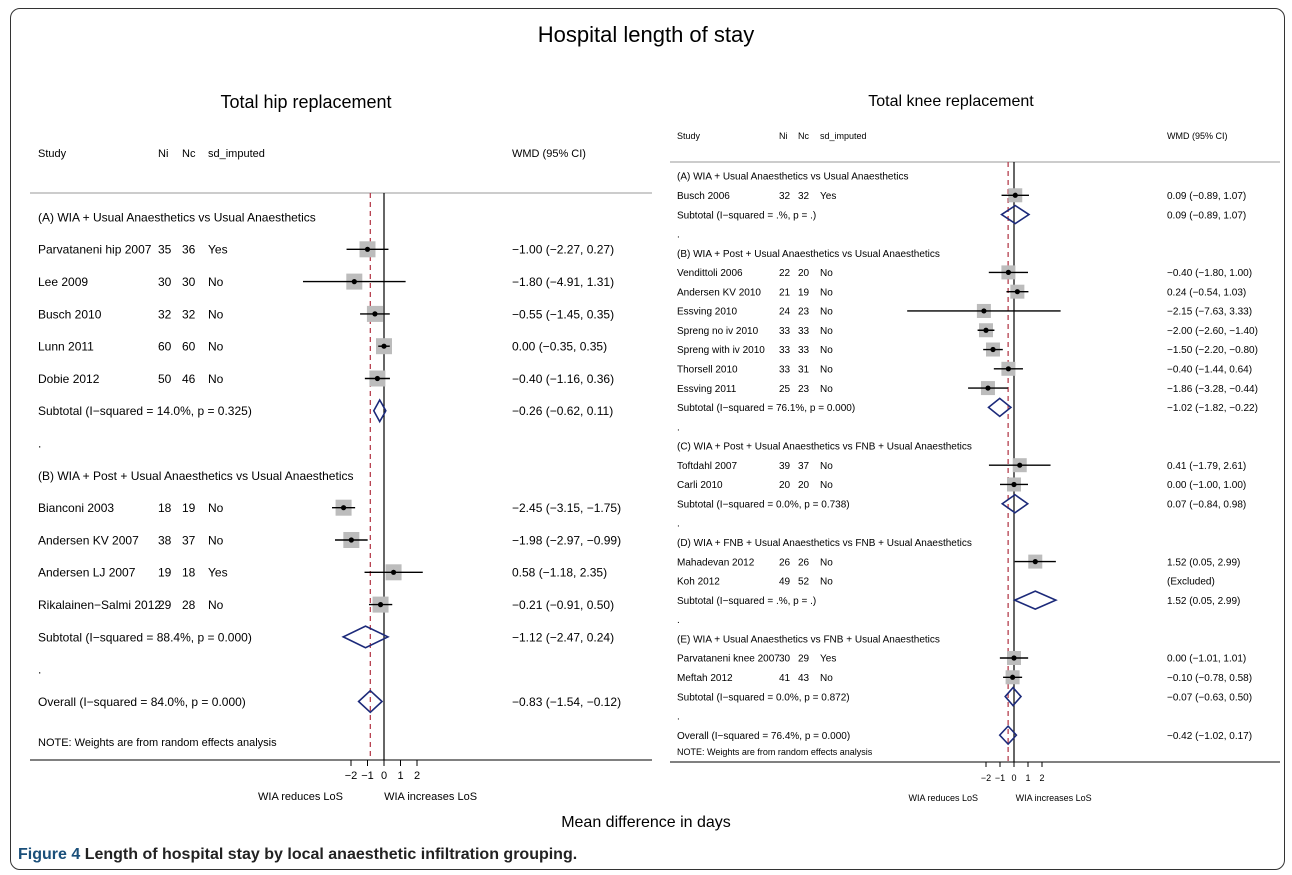 The width and height of the screenshot is (1292, 875). Describe the element at coordinates (804, 582) in the screenshot. I see `study-nc: 52` at that location.